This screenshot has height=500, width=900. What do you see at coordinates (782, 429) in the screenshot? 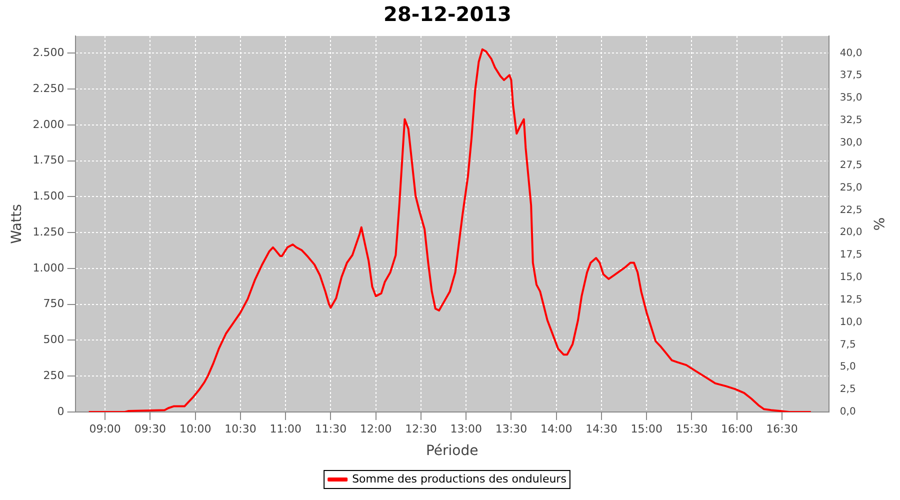
I see `x-tick-label: 16:30` at bounding box center [782, 429].